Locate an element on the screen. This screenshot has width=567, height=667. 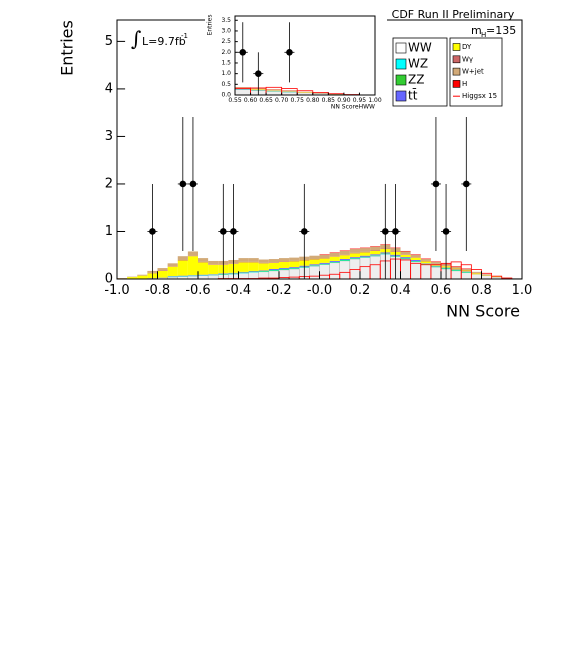
y-tick-label: 2 is located at coordinates (109, 183).